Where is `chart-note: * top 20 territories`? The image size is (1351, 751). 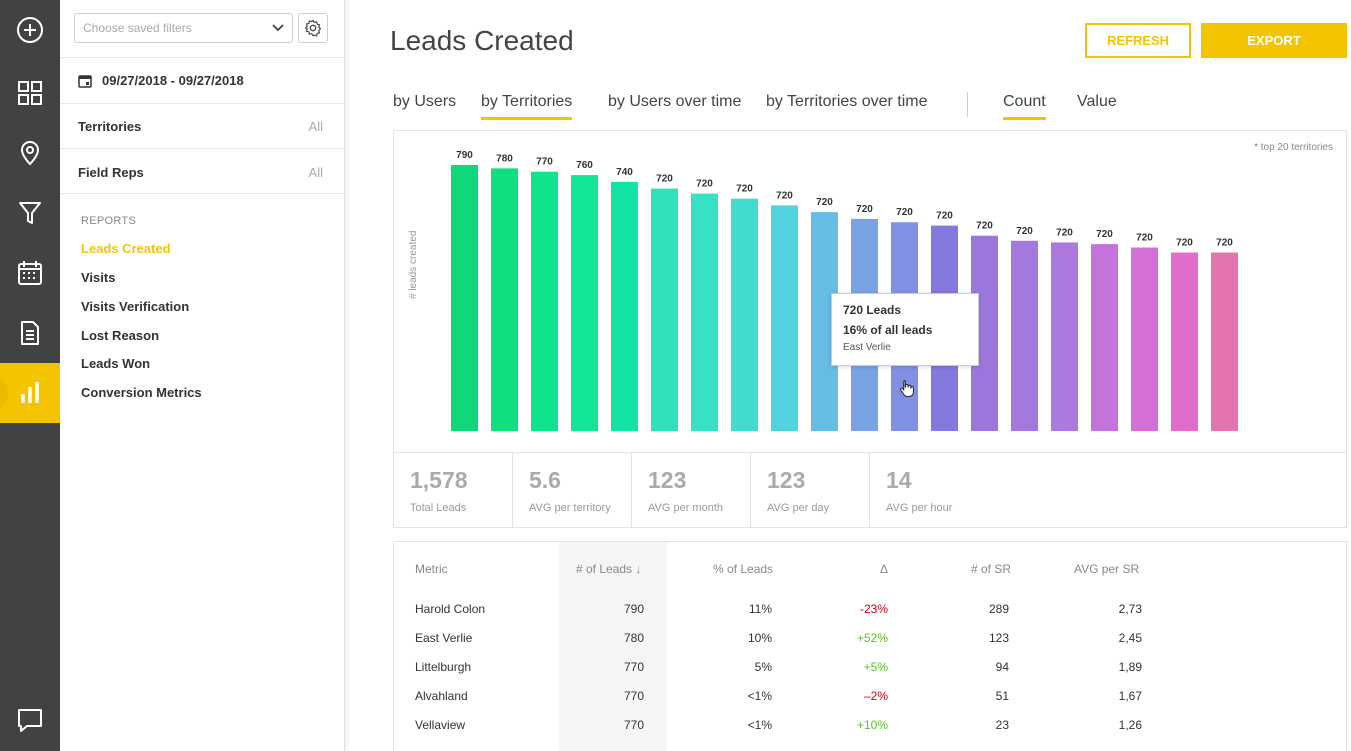 chart-note: * top 20 territories is located at coordinates (1293, 147).